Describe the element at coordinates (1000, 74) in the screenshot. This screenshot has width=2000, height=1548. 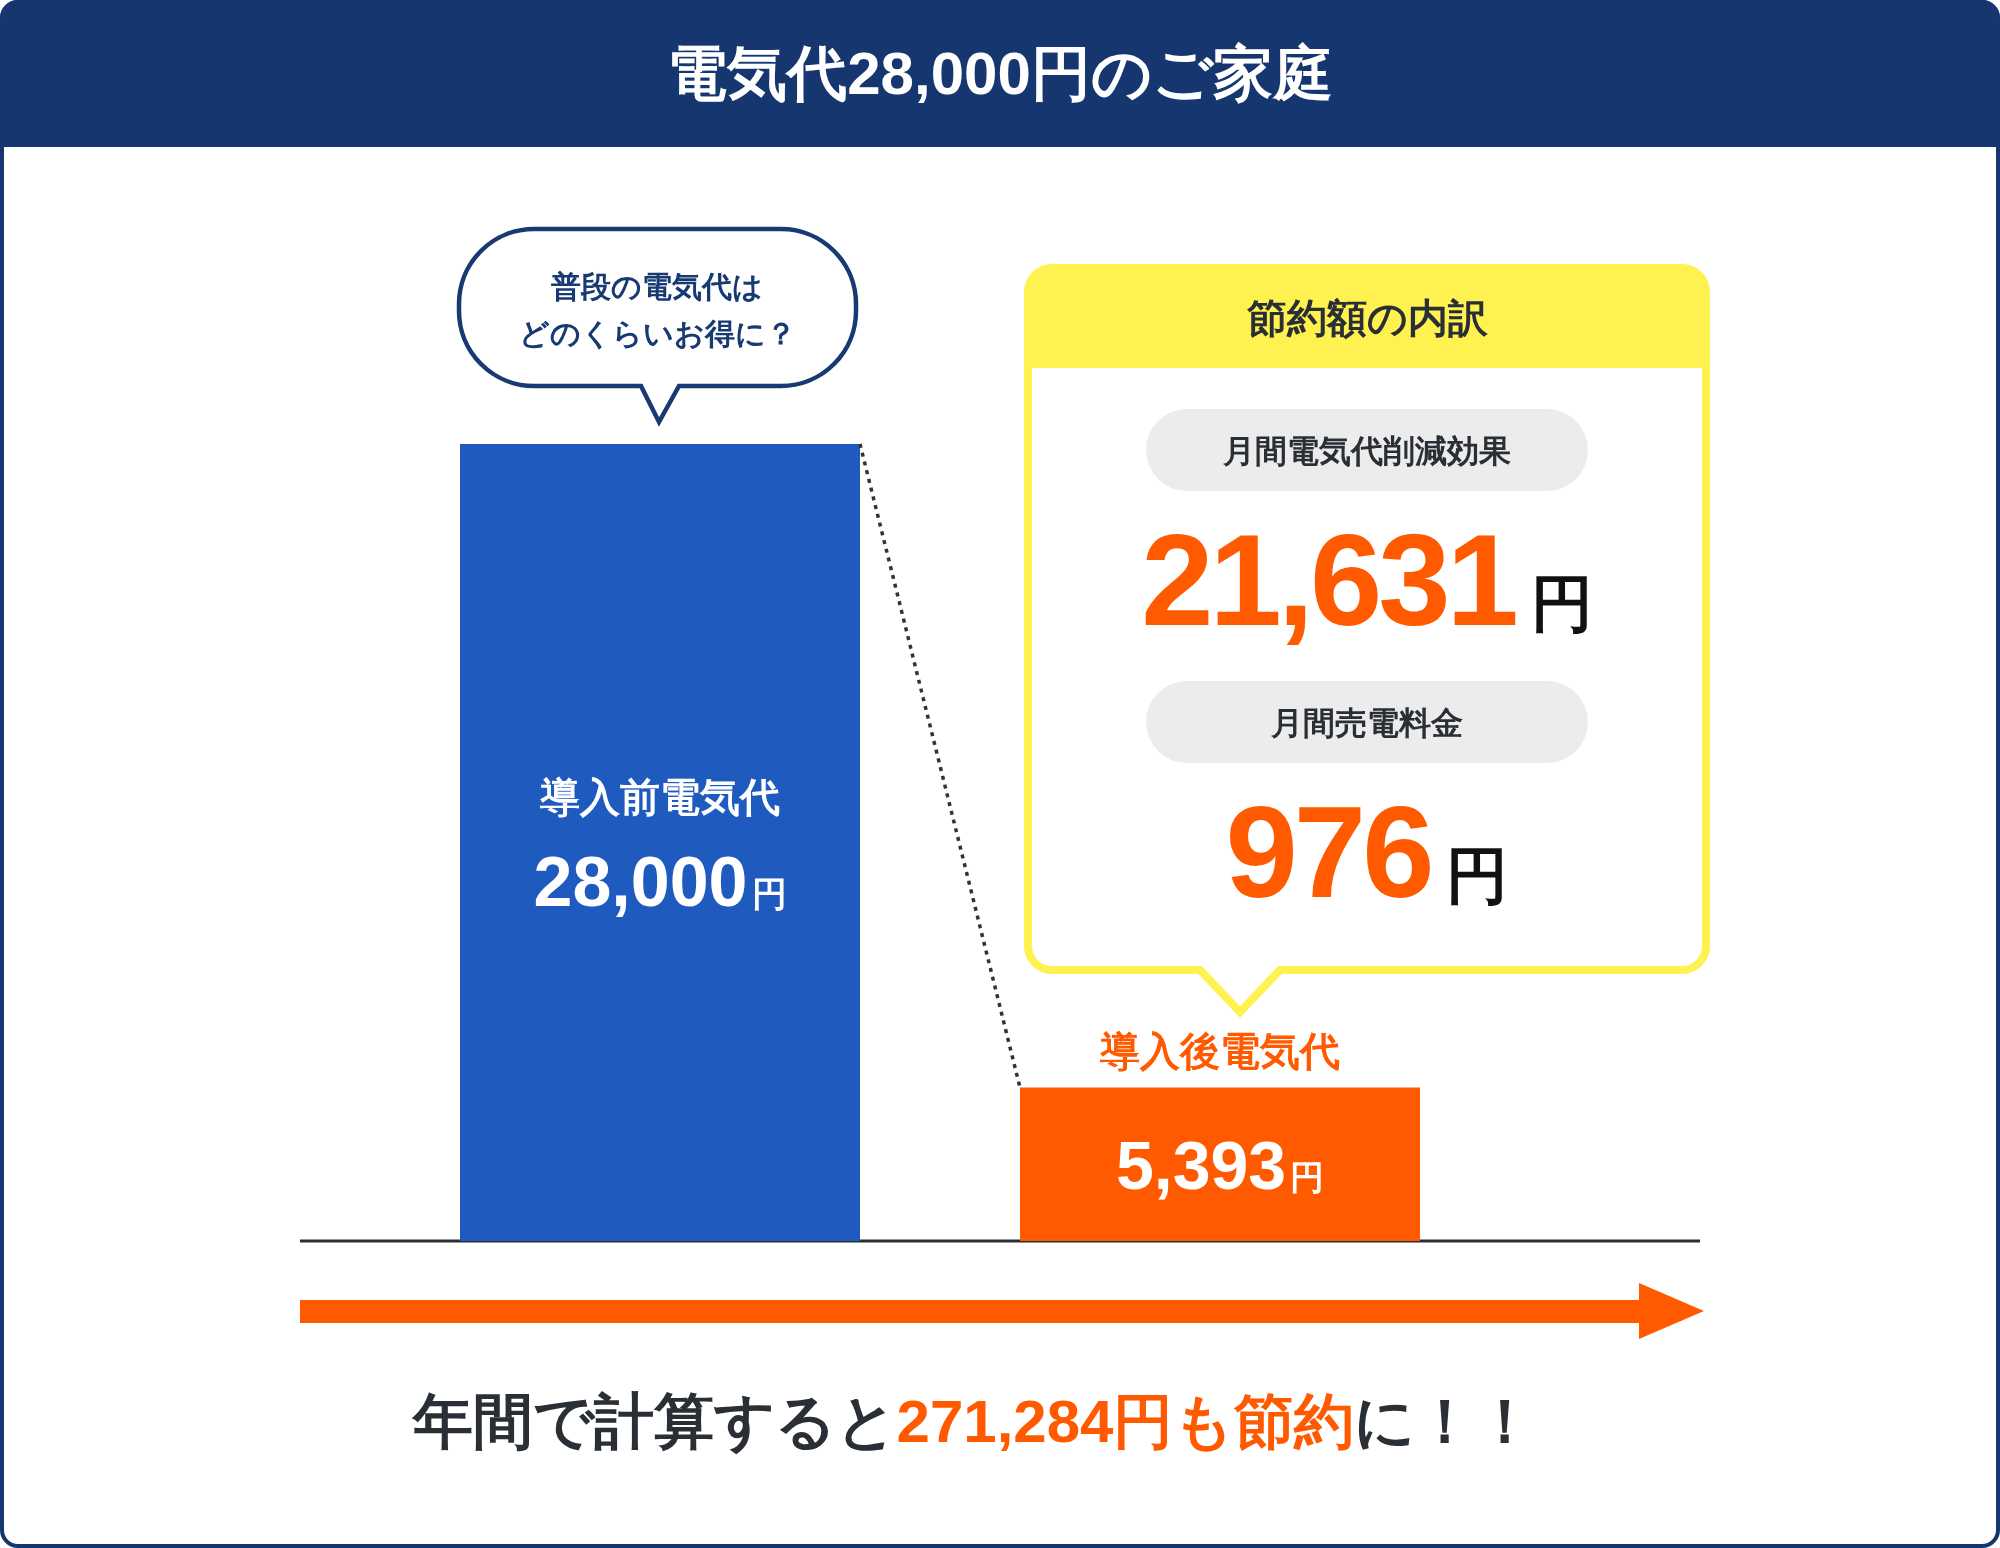
I see `chart-title: 電気代28,000円のご家庭` at that location.